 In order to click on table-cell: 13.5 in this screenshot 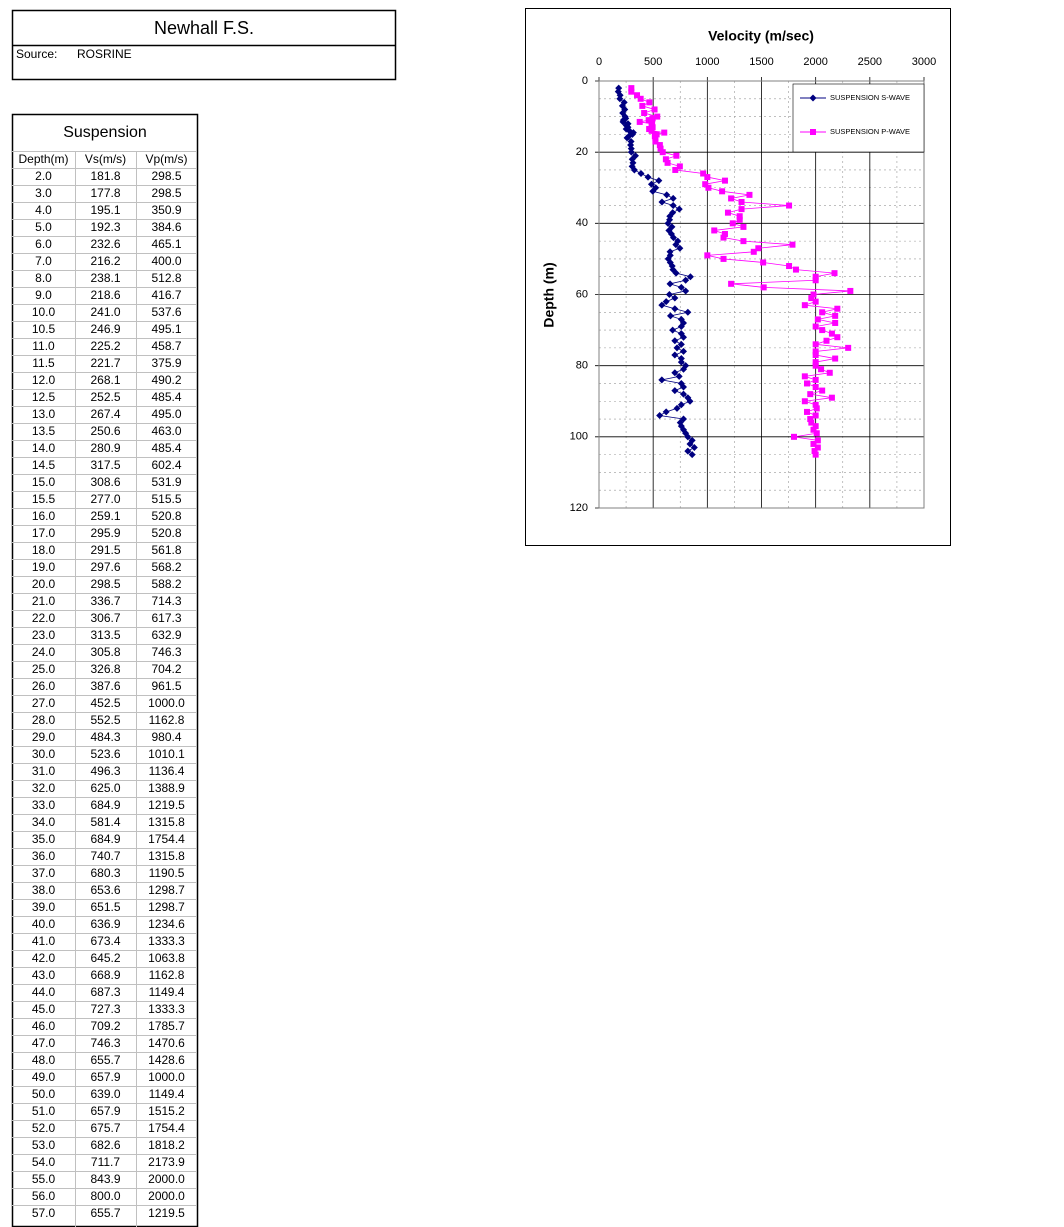, I will do `click(44, 431)`.